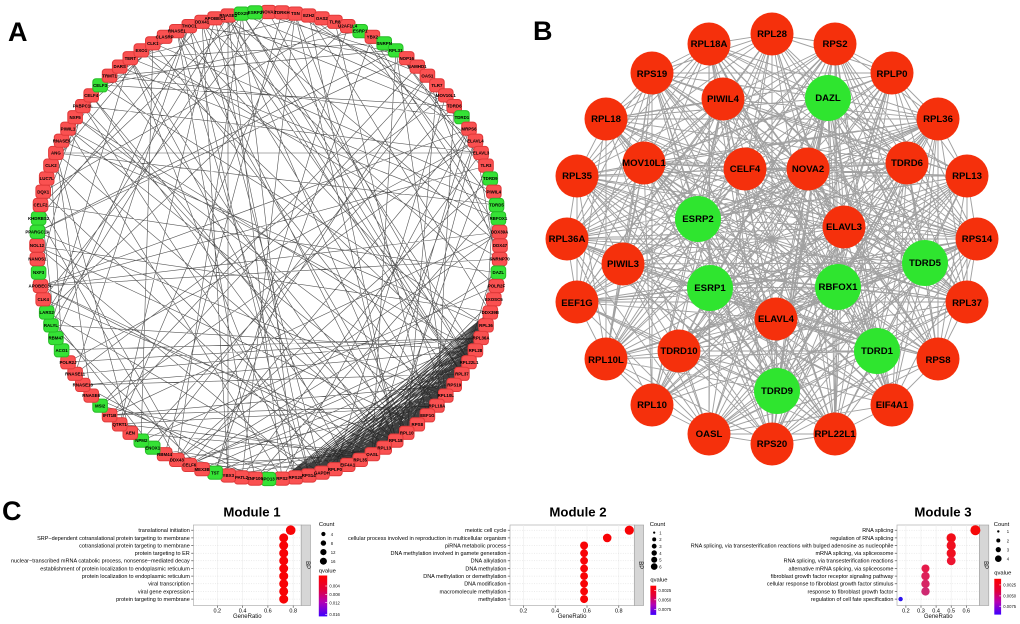 The image size is (1020, 624). Describe the element at coordinates (100, 85) in the screenshot. I see `svg-text: CELF3` at that location.